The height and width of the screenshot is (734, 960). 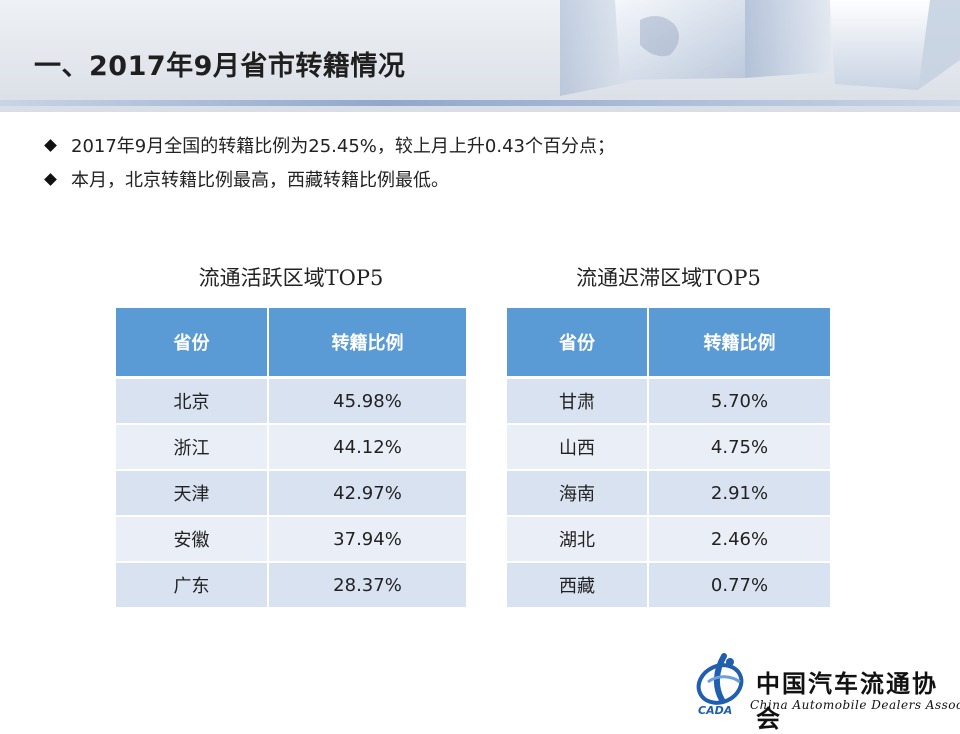 I want to click on ratio-cell: 2.46%, so click(x=739, y=539).